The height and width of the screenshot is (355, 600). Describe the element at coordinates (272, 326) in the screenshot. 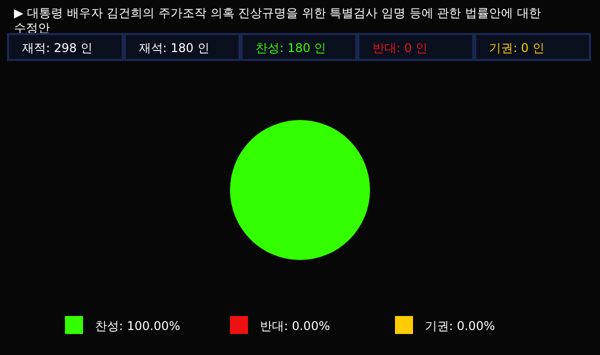

I see `legend-label: 반대` at that location.